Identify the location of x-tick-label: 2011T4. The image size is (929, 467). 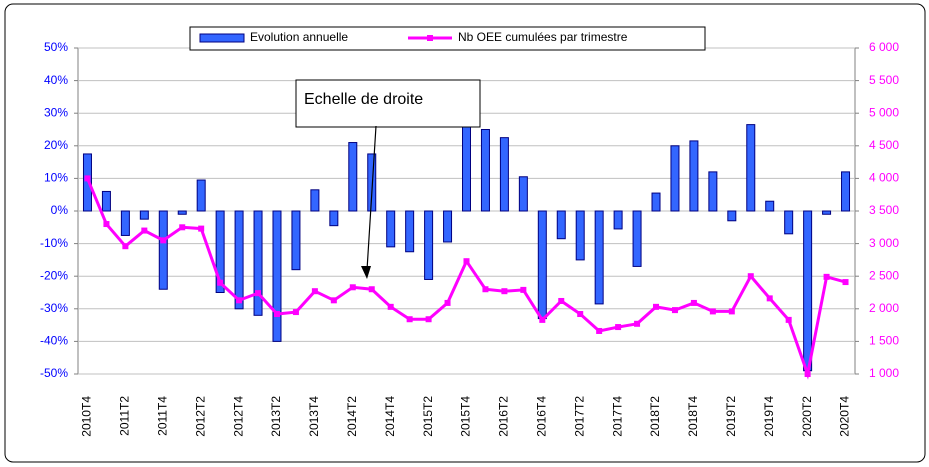
(162, 416).